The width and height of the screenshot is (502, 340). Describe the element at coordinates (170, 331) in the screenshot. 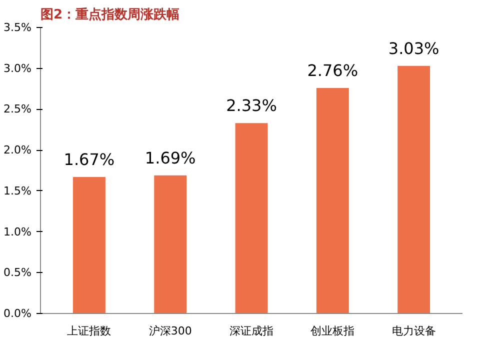

I see `x-tick-label: 沪深300` at that location.